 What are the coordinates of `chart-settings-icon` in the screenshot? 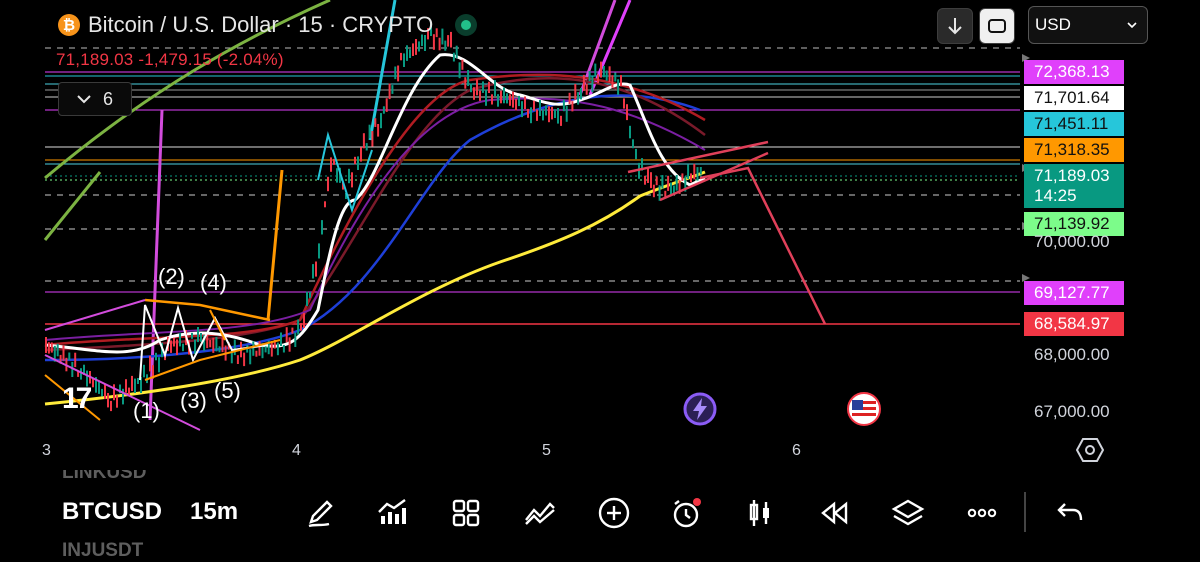 It's located at (1090, 450).